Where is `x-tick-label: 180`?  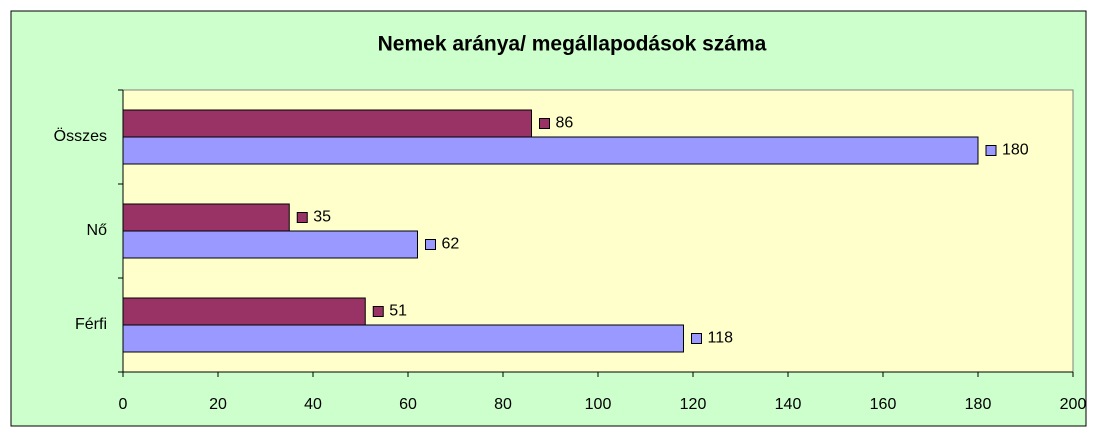
x-tick-label: 180 is located at coordinates (978, 404).